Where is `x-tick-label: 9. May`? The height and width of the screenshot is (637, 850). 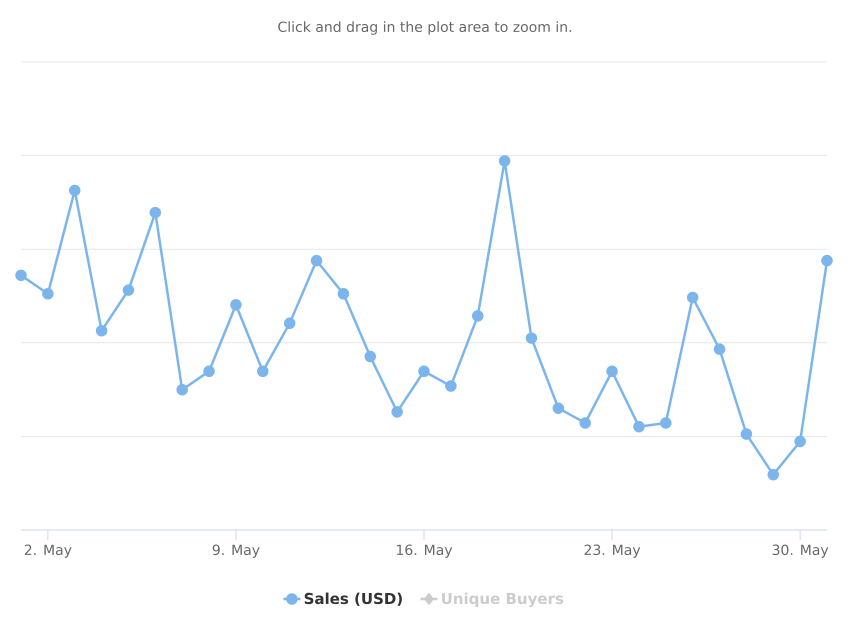
x-tick-label: 9. May is located at coordinates (236, 551).